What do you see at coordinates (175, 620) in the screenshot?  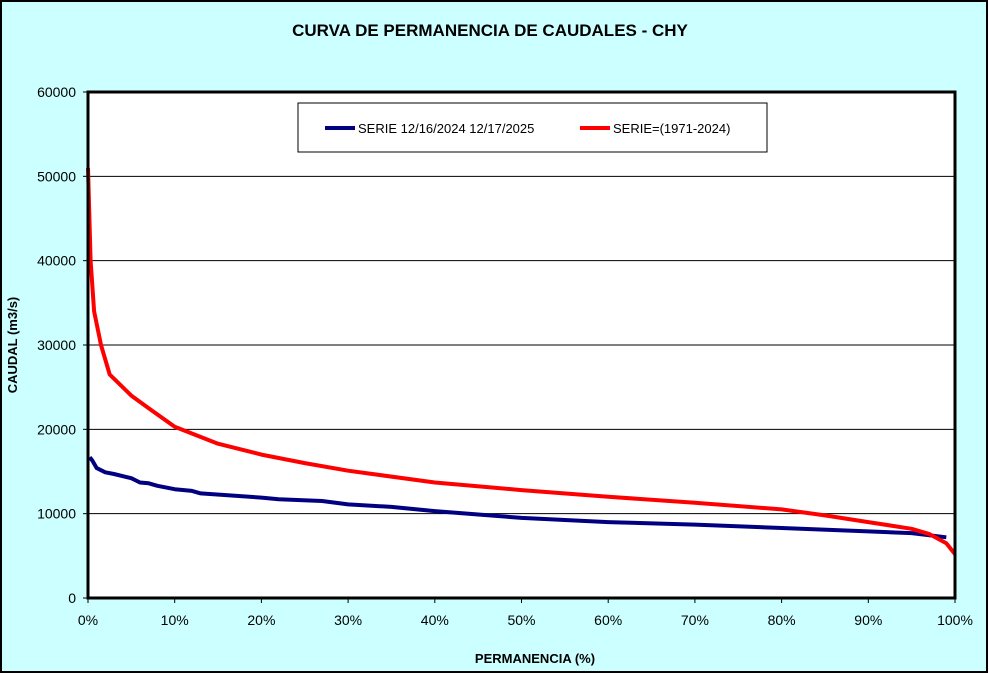 I see `x-tick-label: 10%` at bounding box center [175, 620].